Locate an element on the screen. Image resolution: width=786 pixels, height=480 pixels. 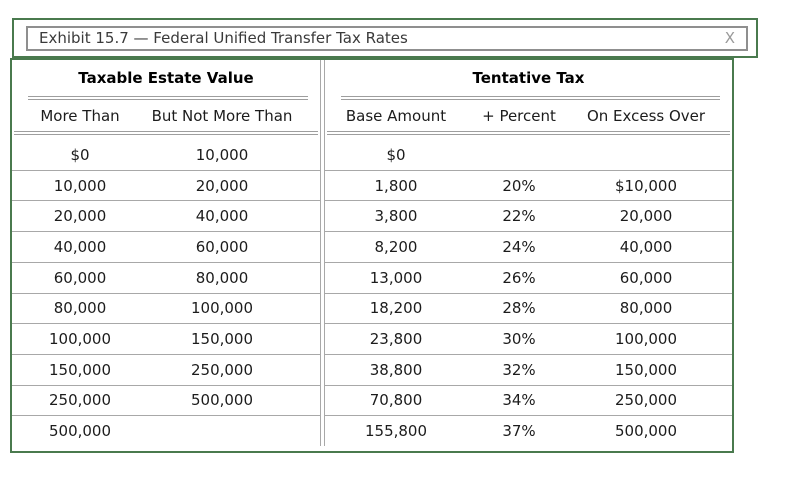
col-header-plus-percent: + Percent is located at coordinates (519, 115).